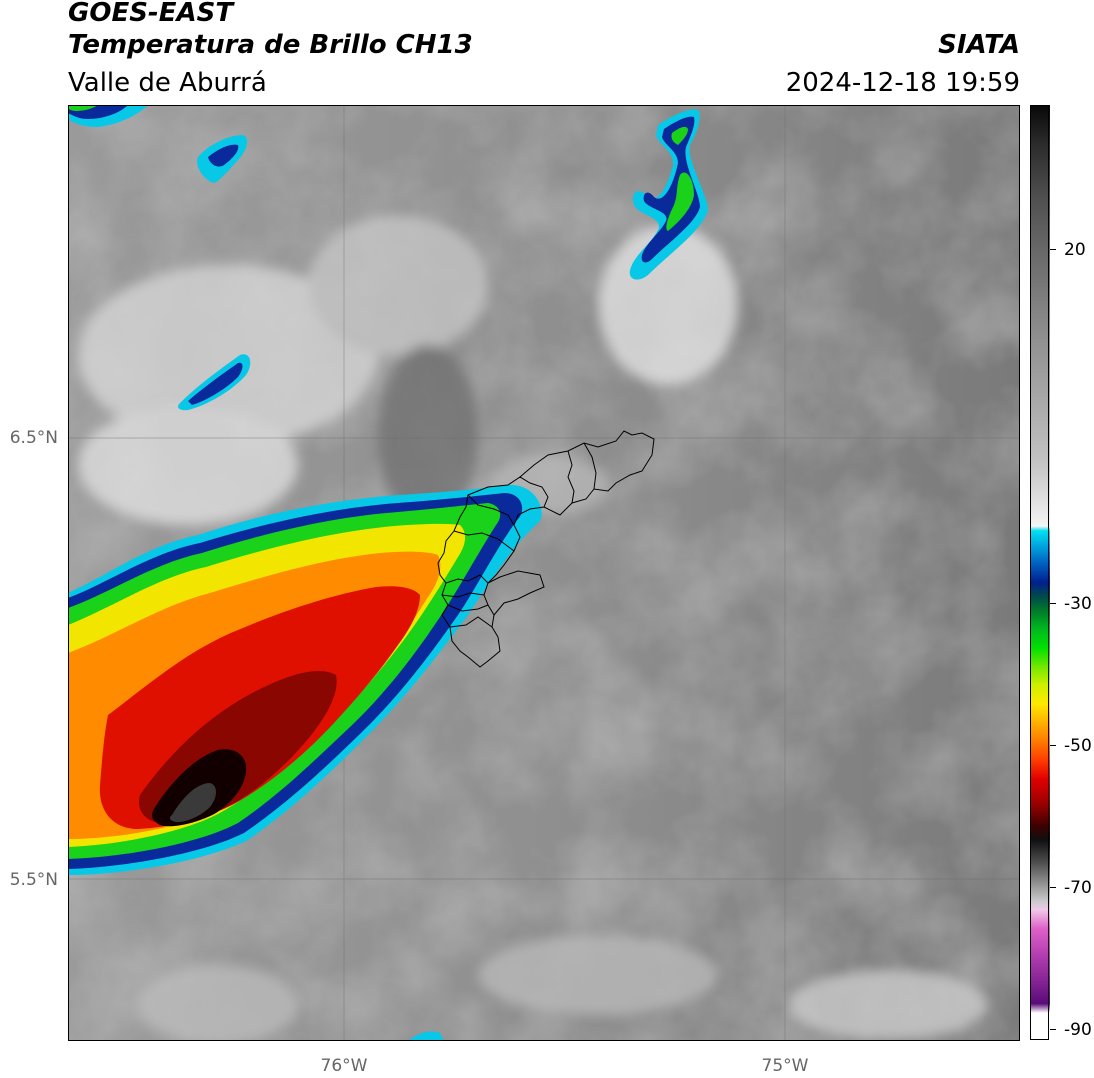  What do you see at coordinates (151, 14) in the screenshot?
I see `product-title: GOES-EAST` at bounding box center [151, 14].